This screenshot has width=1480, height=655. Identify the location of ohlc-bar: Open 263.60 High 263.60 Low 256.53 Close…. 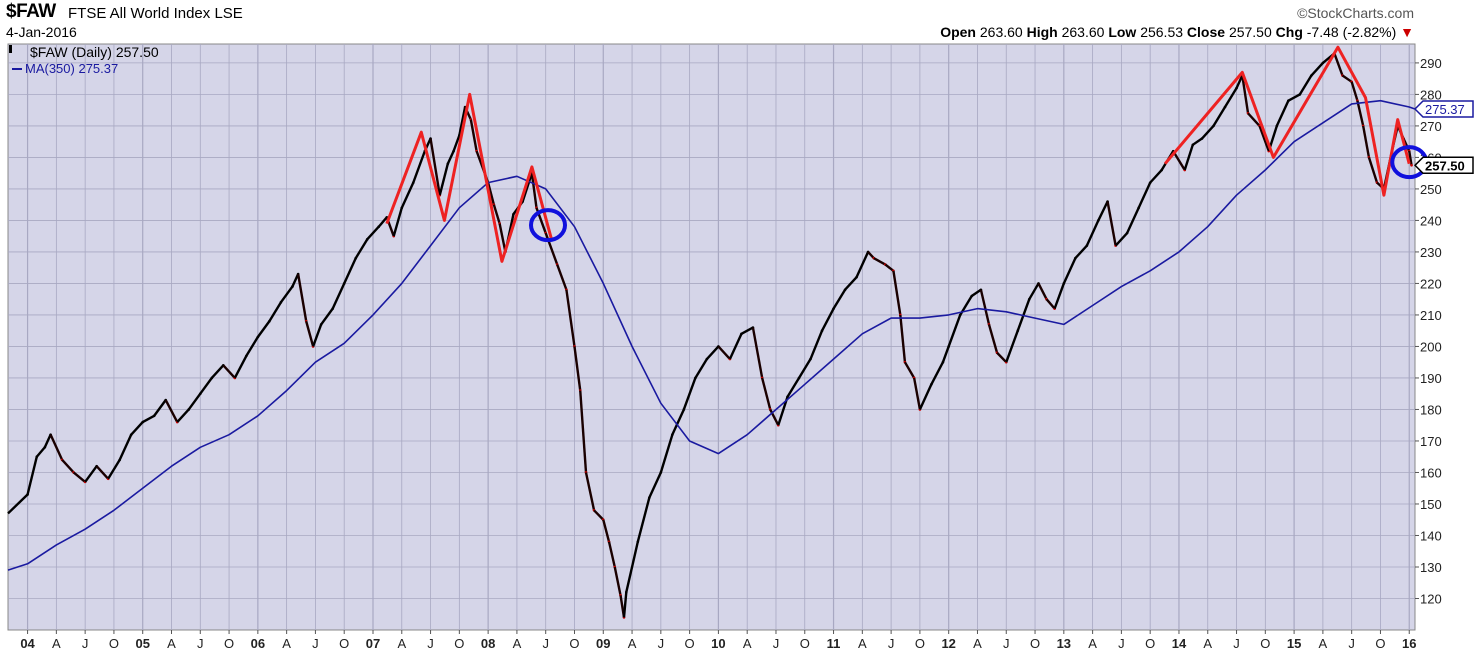
(1177, 32).